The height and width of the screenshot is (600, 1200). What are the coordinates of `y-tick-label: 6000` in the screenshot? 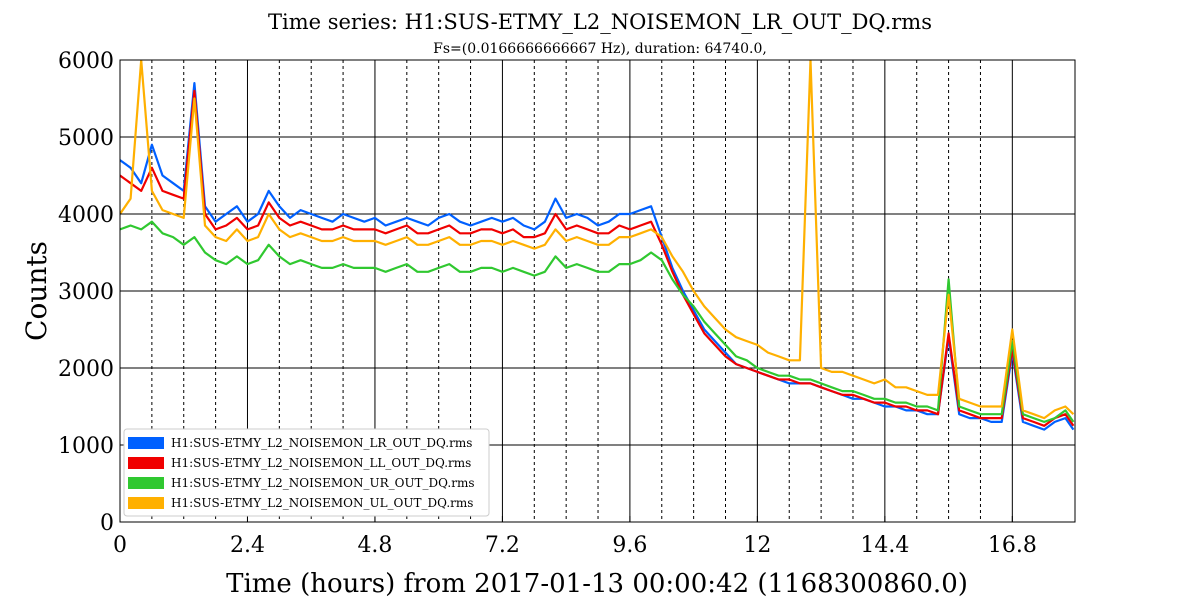 It's located at (86, 61).